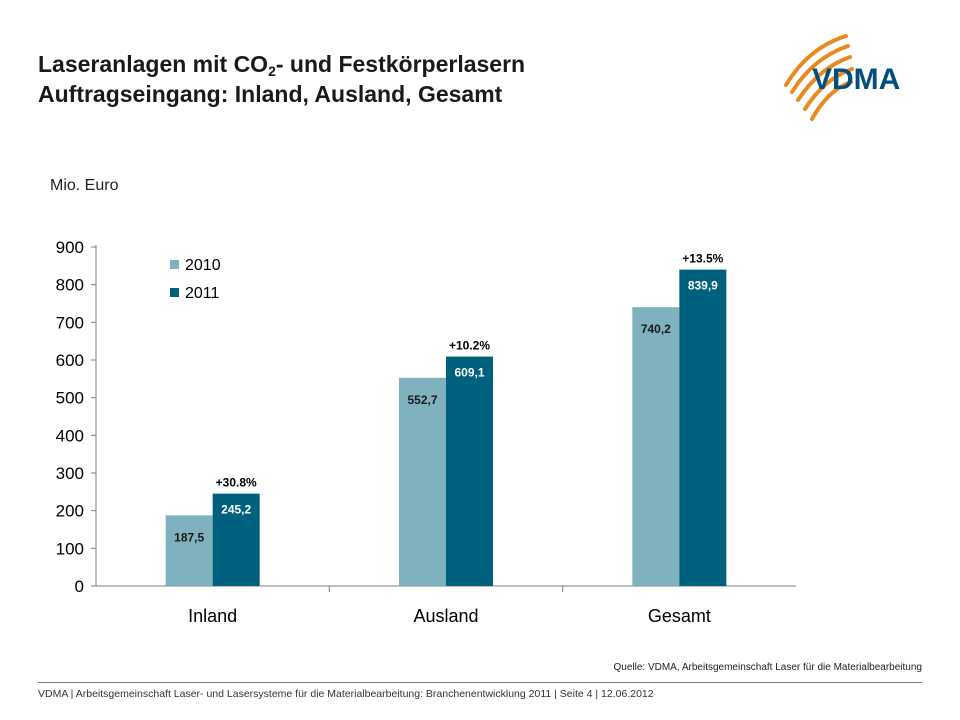 Image resolution: width=960 pixels, height=720 pixels. What do you see at coordinates (480, 682) in the screenshot?
I see `footer-divider` at bounding box center [480, 682].